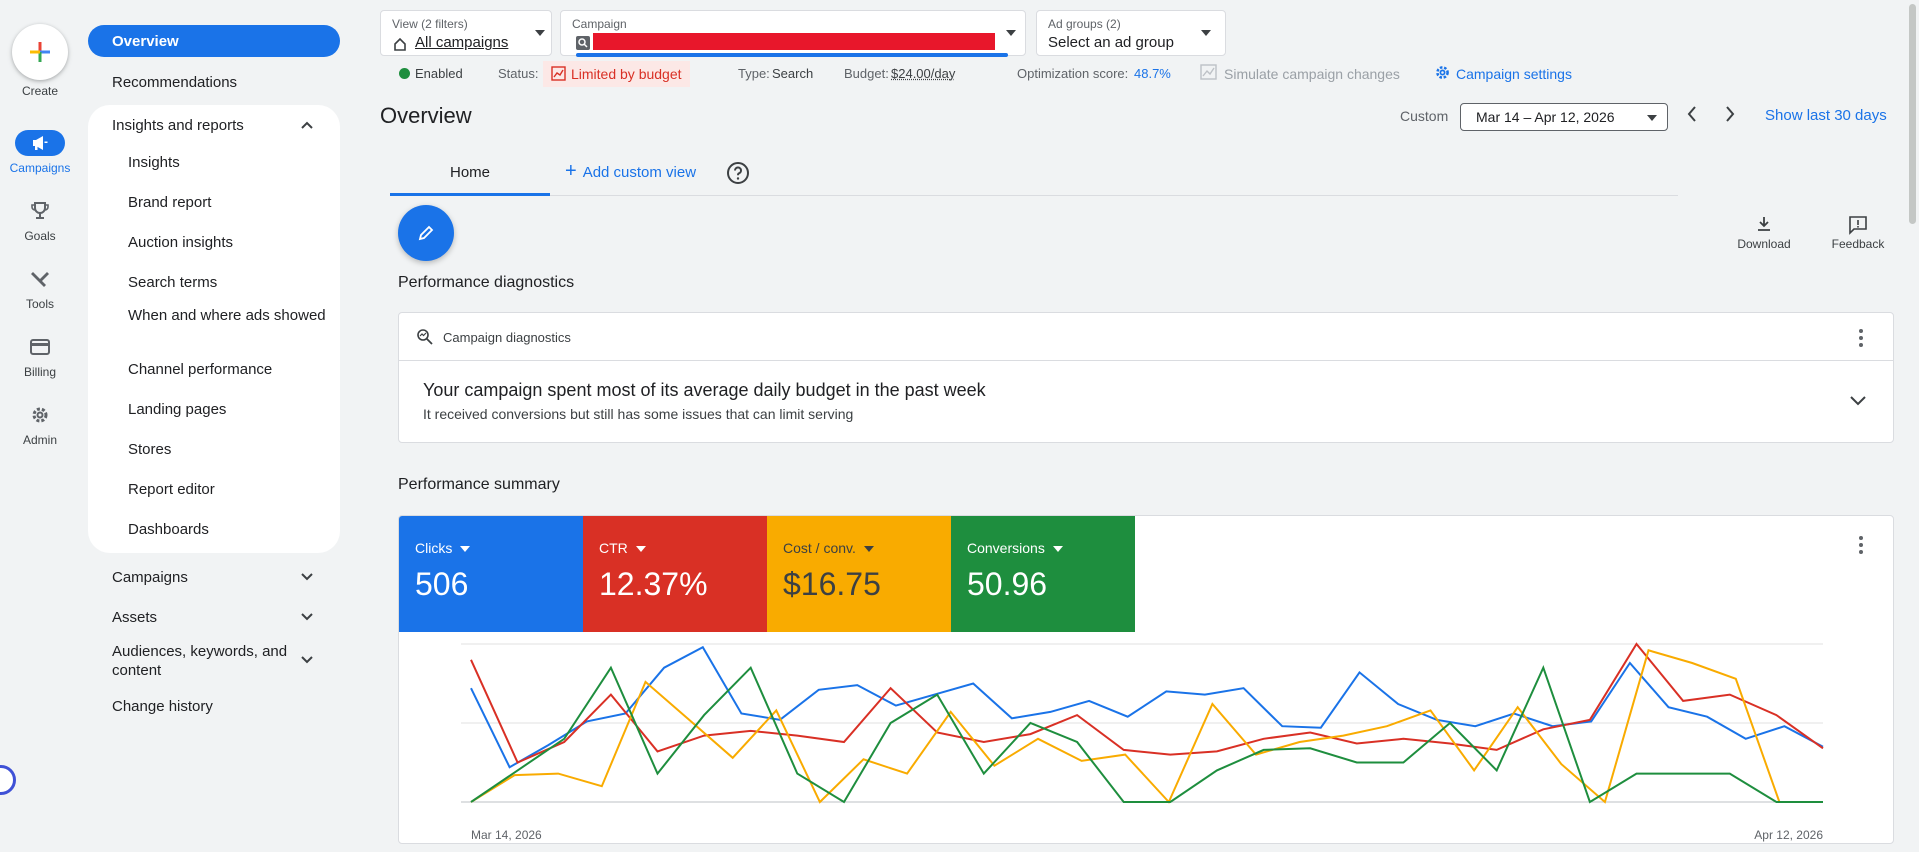 The width and height of the screenshot is (1919, 852). I want to click on diagnostics-section-title: Performance diagnostics, so click(486, 282).